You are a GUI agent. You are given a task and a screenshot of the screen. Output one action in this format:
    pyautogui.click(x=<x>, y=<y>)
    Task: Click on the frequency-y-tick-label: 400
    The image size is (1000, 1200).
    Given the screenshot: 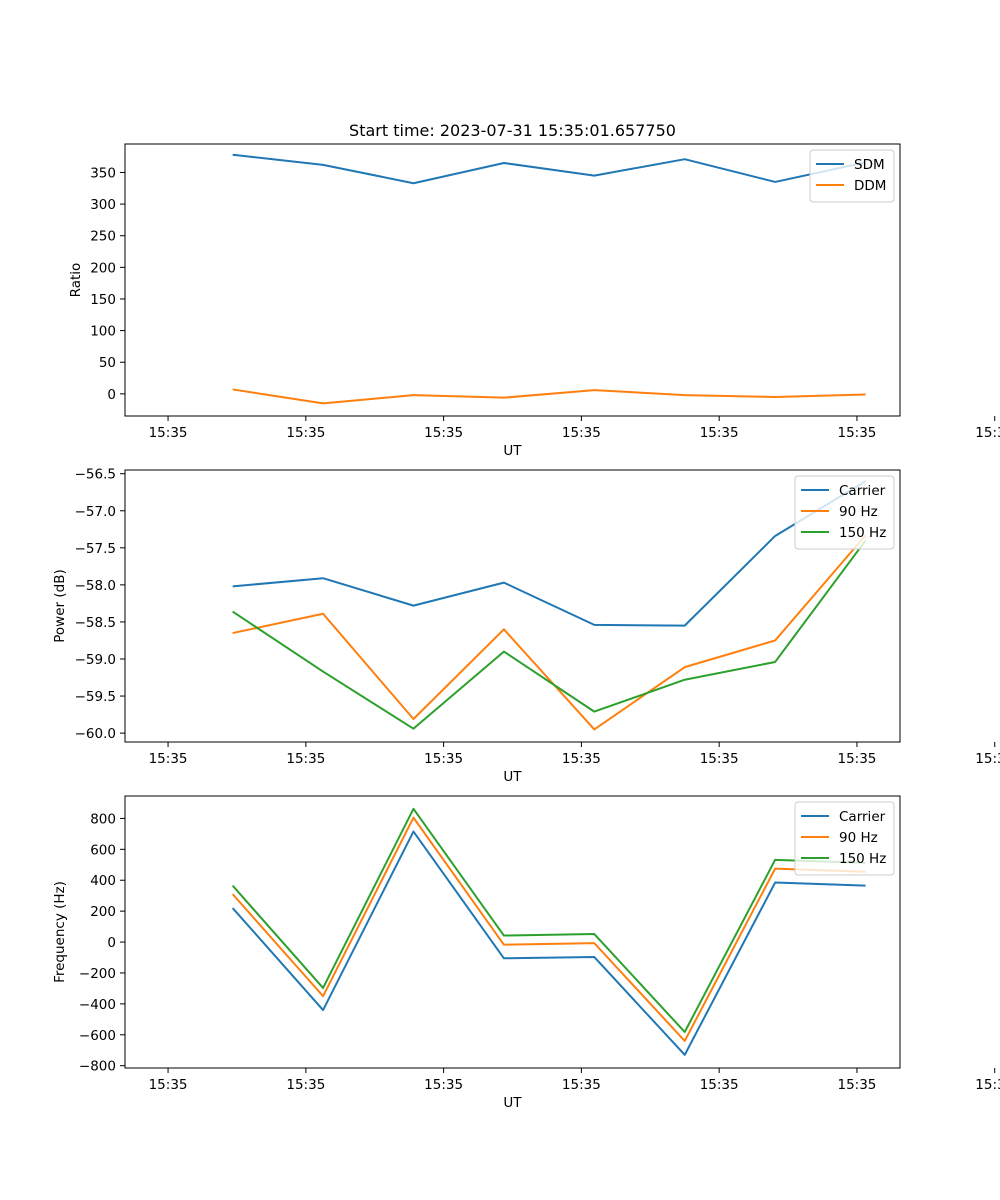 What is the action you would take?
    pyautogui.click(x=103, y=881)
    